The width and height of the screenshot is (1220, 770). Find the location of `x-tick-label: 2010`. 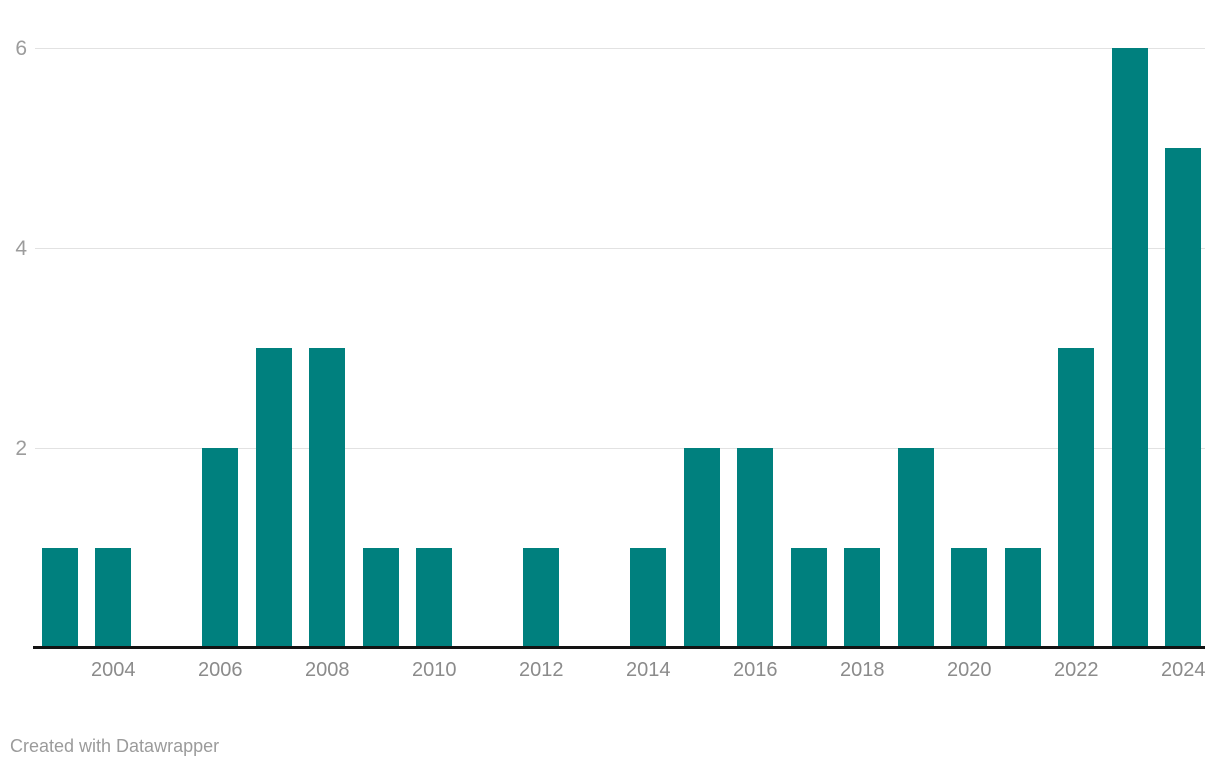

x-tick-label: 2010 is located at coordinates (434, 670).